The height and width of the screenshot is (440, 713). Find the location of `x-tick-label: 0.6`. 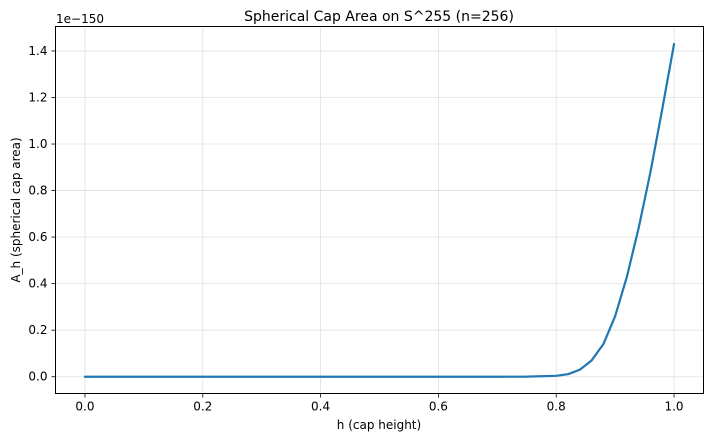

x-tick-label: 0.6 is located at coordinates (438, 407).